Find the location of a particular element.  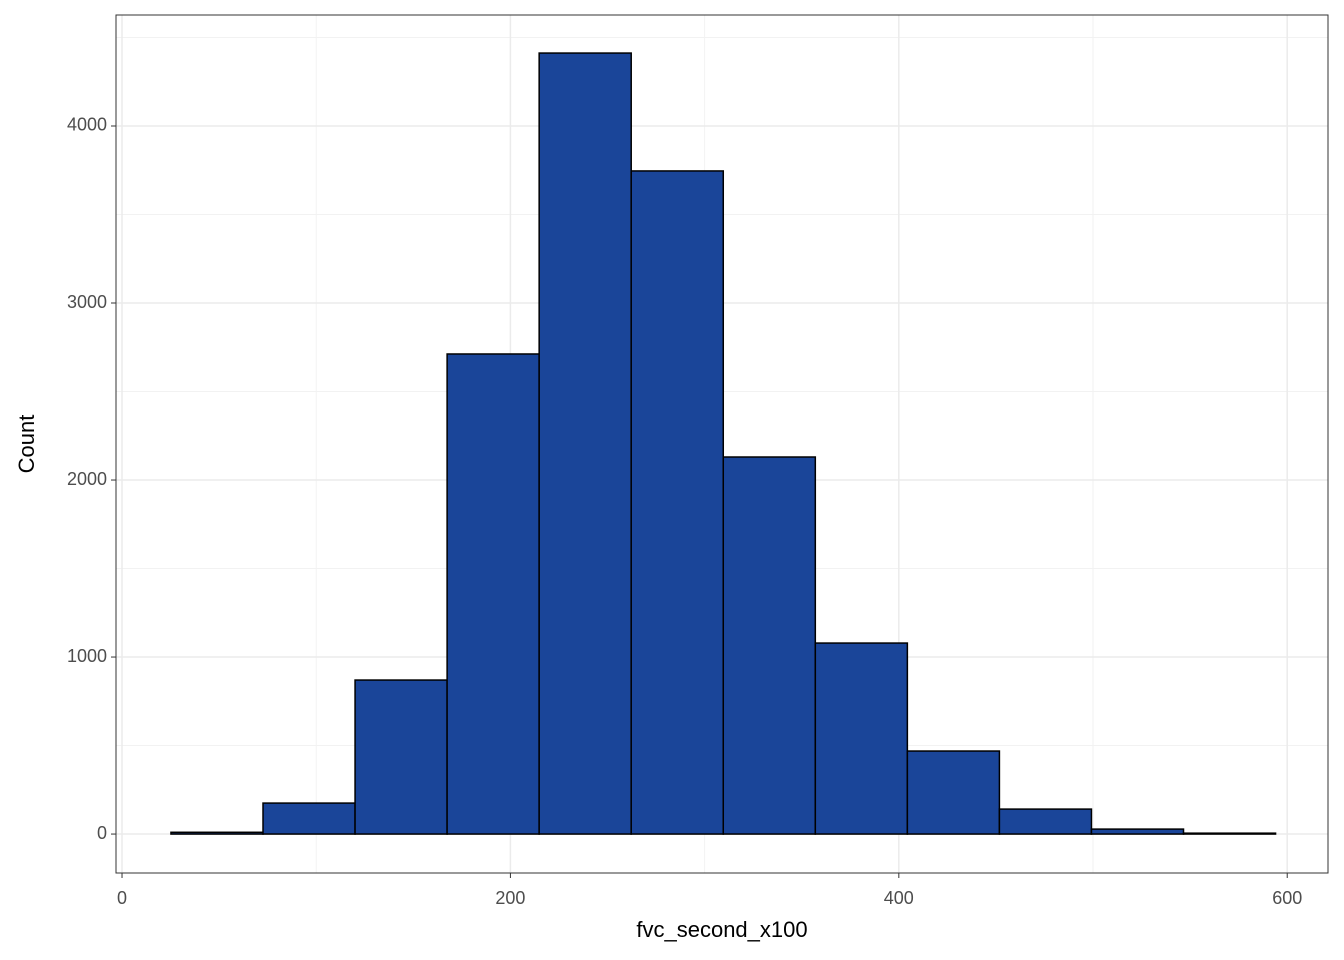

y-tick-label: 0 is located at coordinates (102, 833).